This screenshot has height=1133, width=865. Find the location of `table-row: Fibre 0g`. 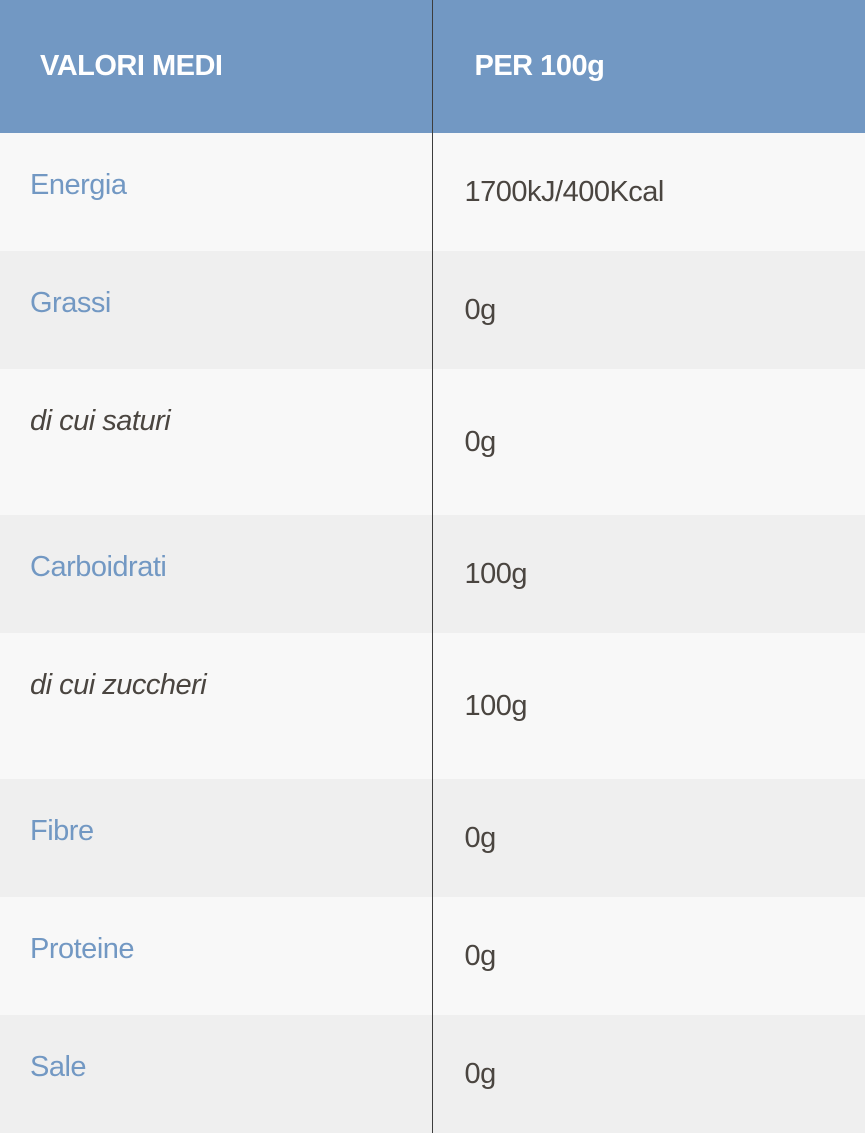

table-row: Fibre 0g is located at coordinates (432, 838).